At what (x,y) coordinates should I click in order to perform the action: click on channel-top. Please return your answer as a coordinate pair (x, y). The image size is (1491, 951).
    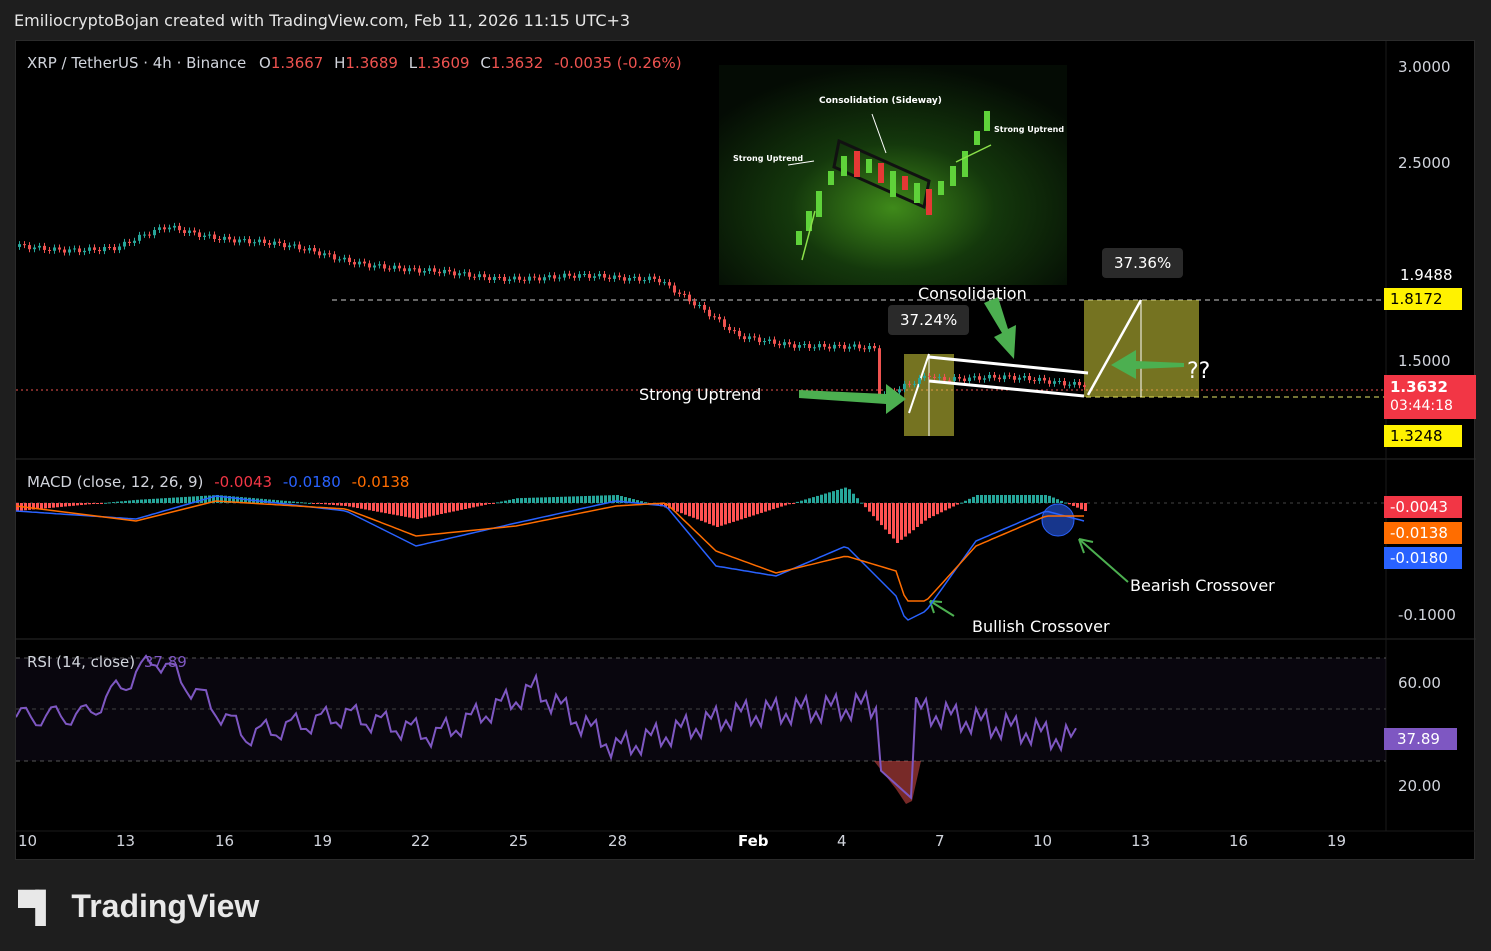
    Looking at the image, I should click on (1008, 365).